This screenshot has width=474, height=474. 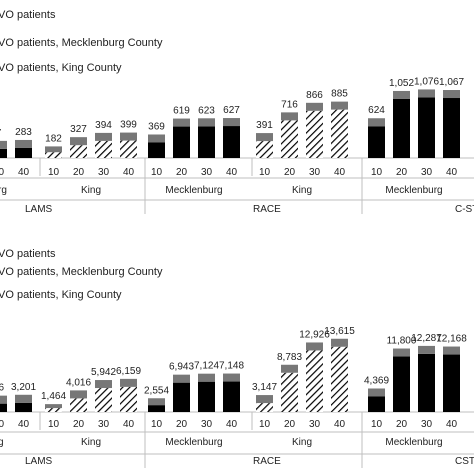 What do you see at coordinates (339, 331) in the screenshot?
I see `data-label: 13,615` at bounding box center [339, 331].